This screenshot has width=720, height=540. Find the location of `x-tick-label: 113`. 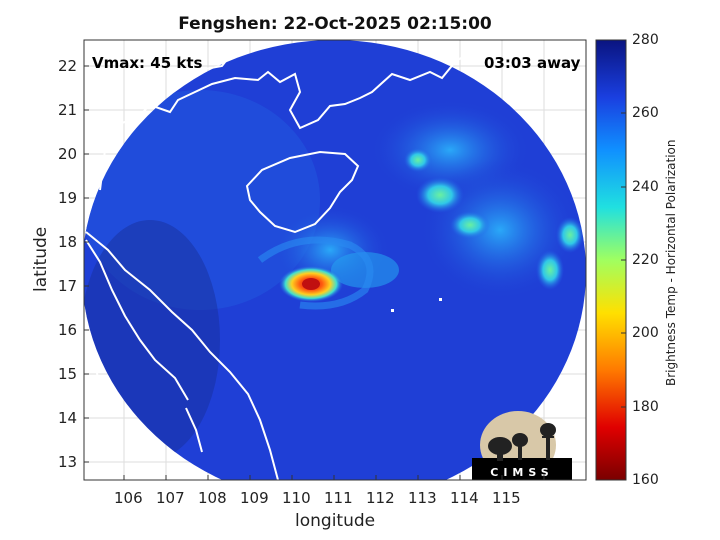

x-tick-label: 113 is located at coordinates (422, 498).